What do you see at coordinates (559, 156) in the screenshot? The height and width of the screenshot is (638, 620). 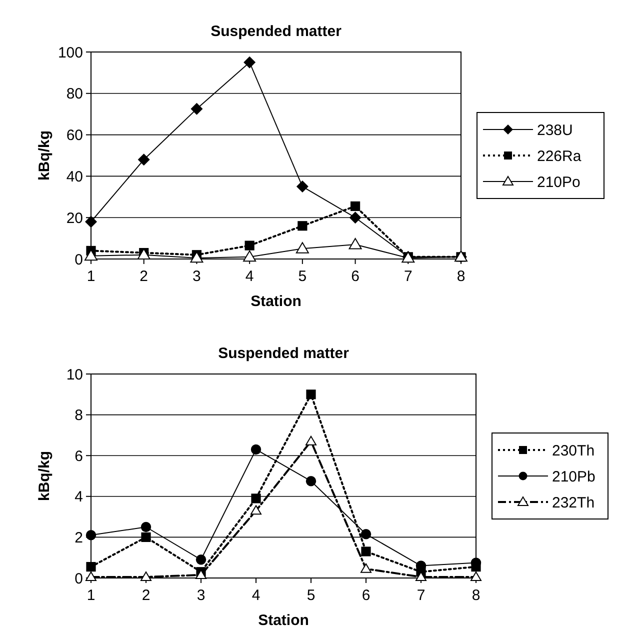 I see `legend-label: 226Ra` at bounding box center [559, 156].